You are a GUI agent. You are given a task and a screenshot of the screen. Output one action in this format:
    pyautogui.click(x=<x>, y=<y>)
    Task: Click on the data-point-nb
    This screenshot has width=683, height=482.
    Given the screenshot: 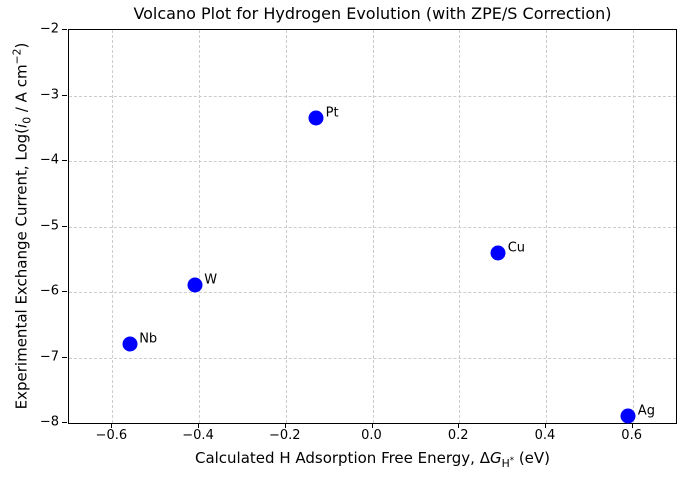 What is the action you would take?
    pyautogui.click(x=130, y=344)
    